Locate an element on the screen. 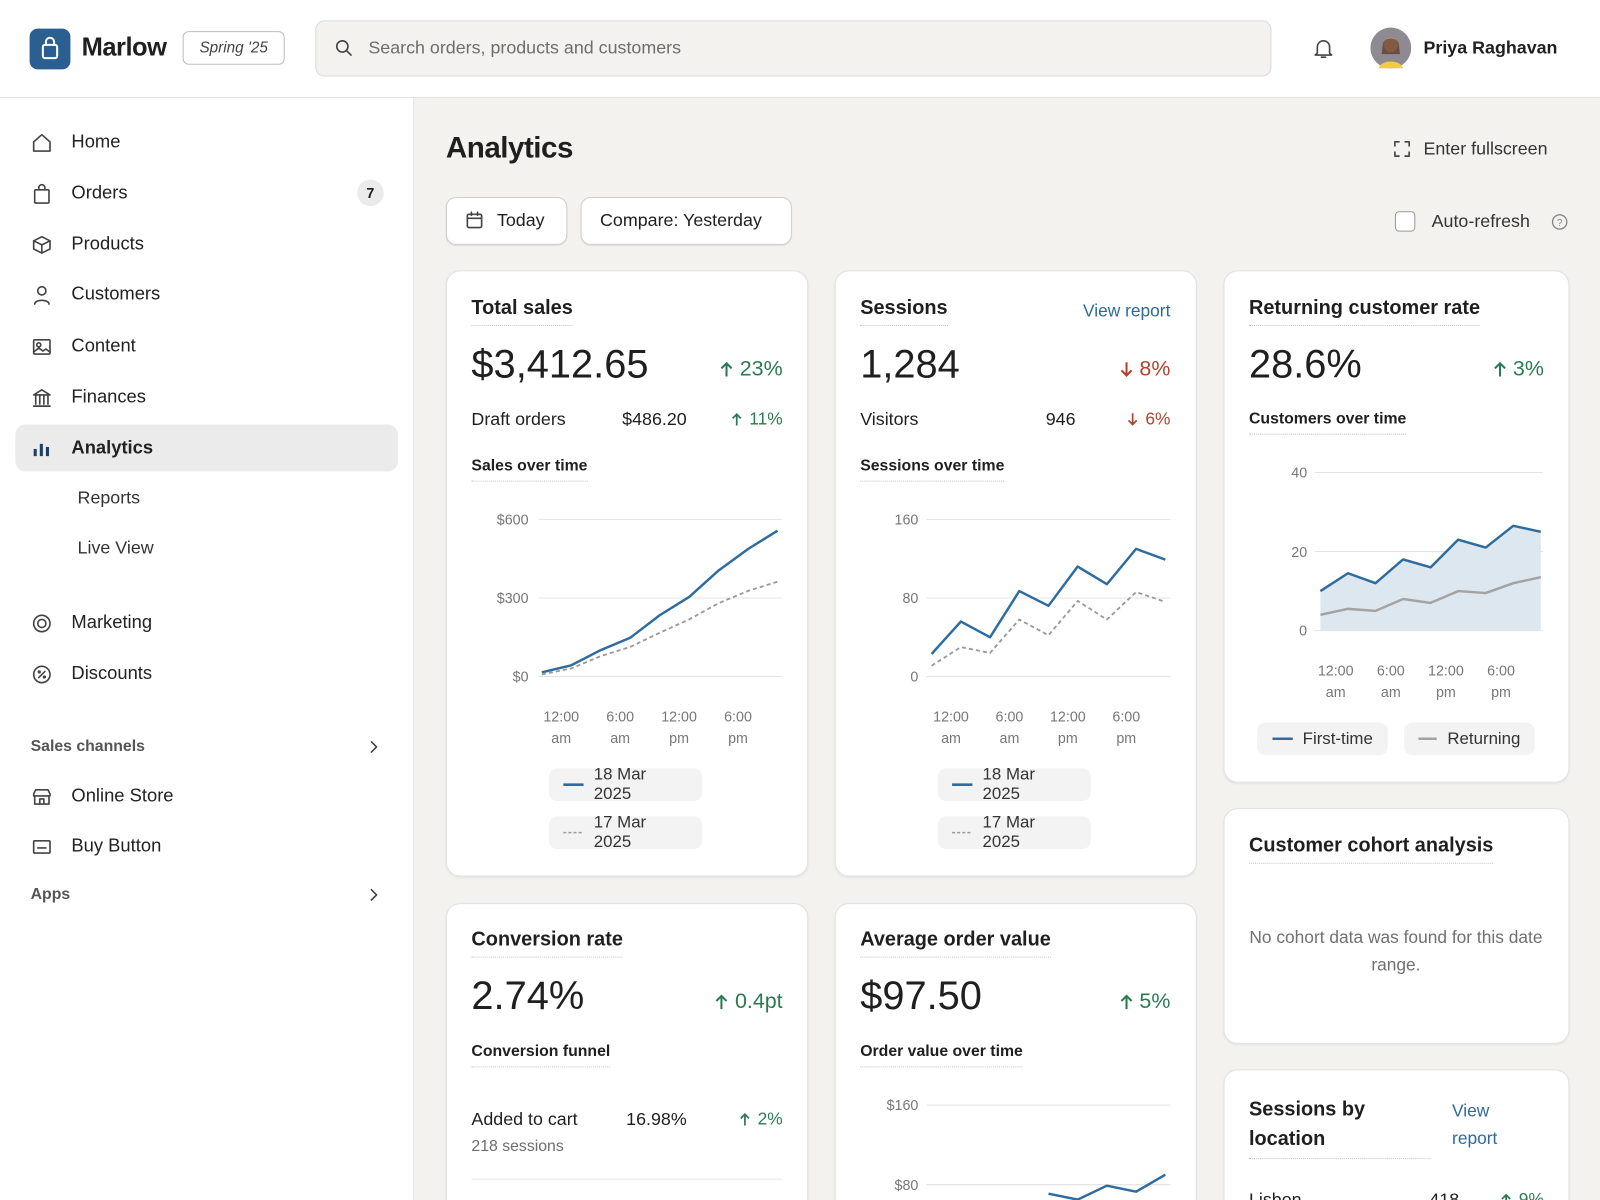 The image size is (1600, 1200). nav-item: Content is located at coordinates (103, 345).